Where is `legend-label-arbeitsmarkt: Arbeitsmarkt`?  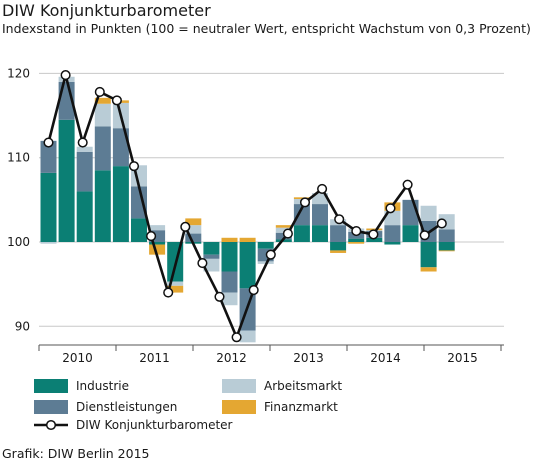
legend-label-arbeitsmarkt: Arbeitsmarkt is located at coordinates (303, 386).